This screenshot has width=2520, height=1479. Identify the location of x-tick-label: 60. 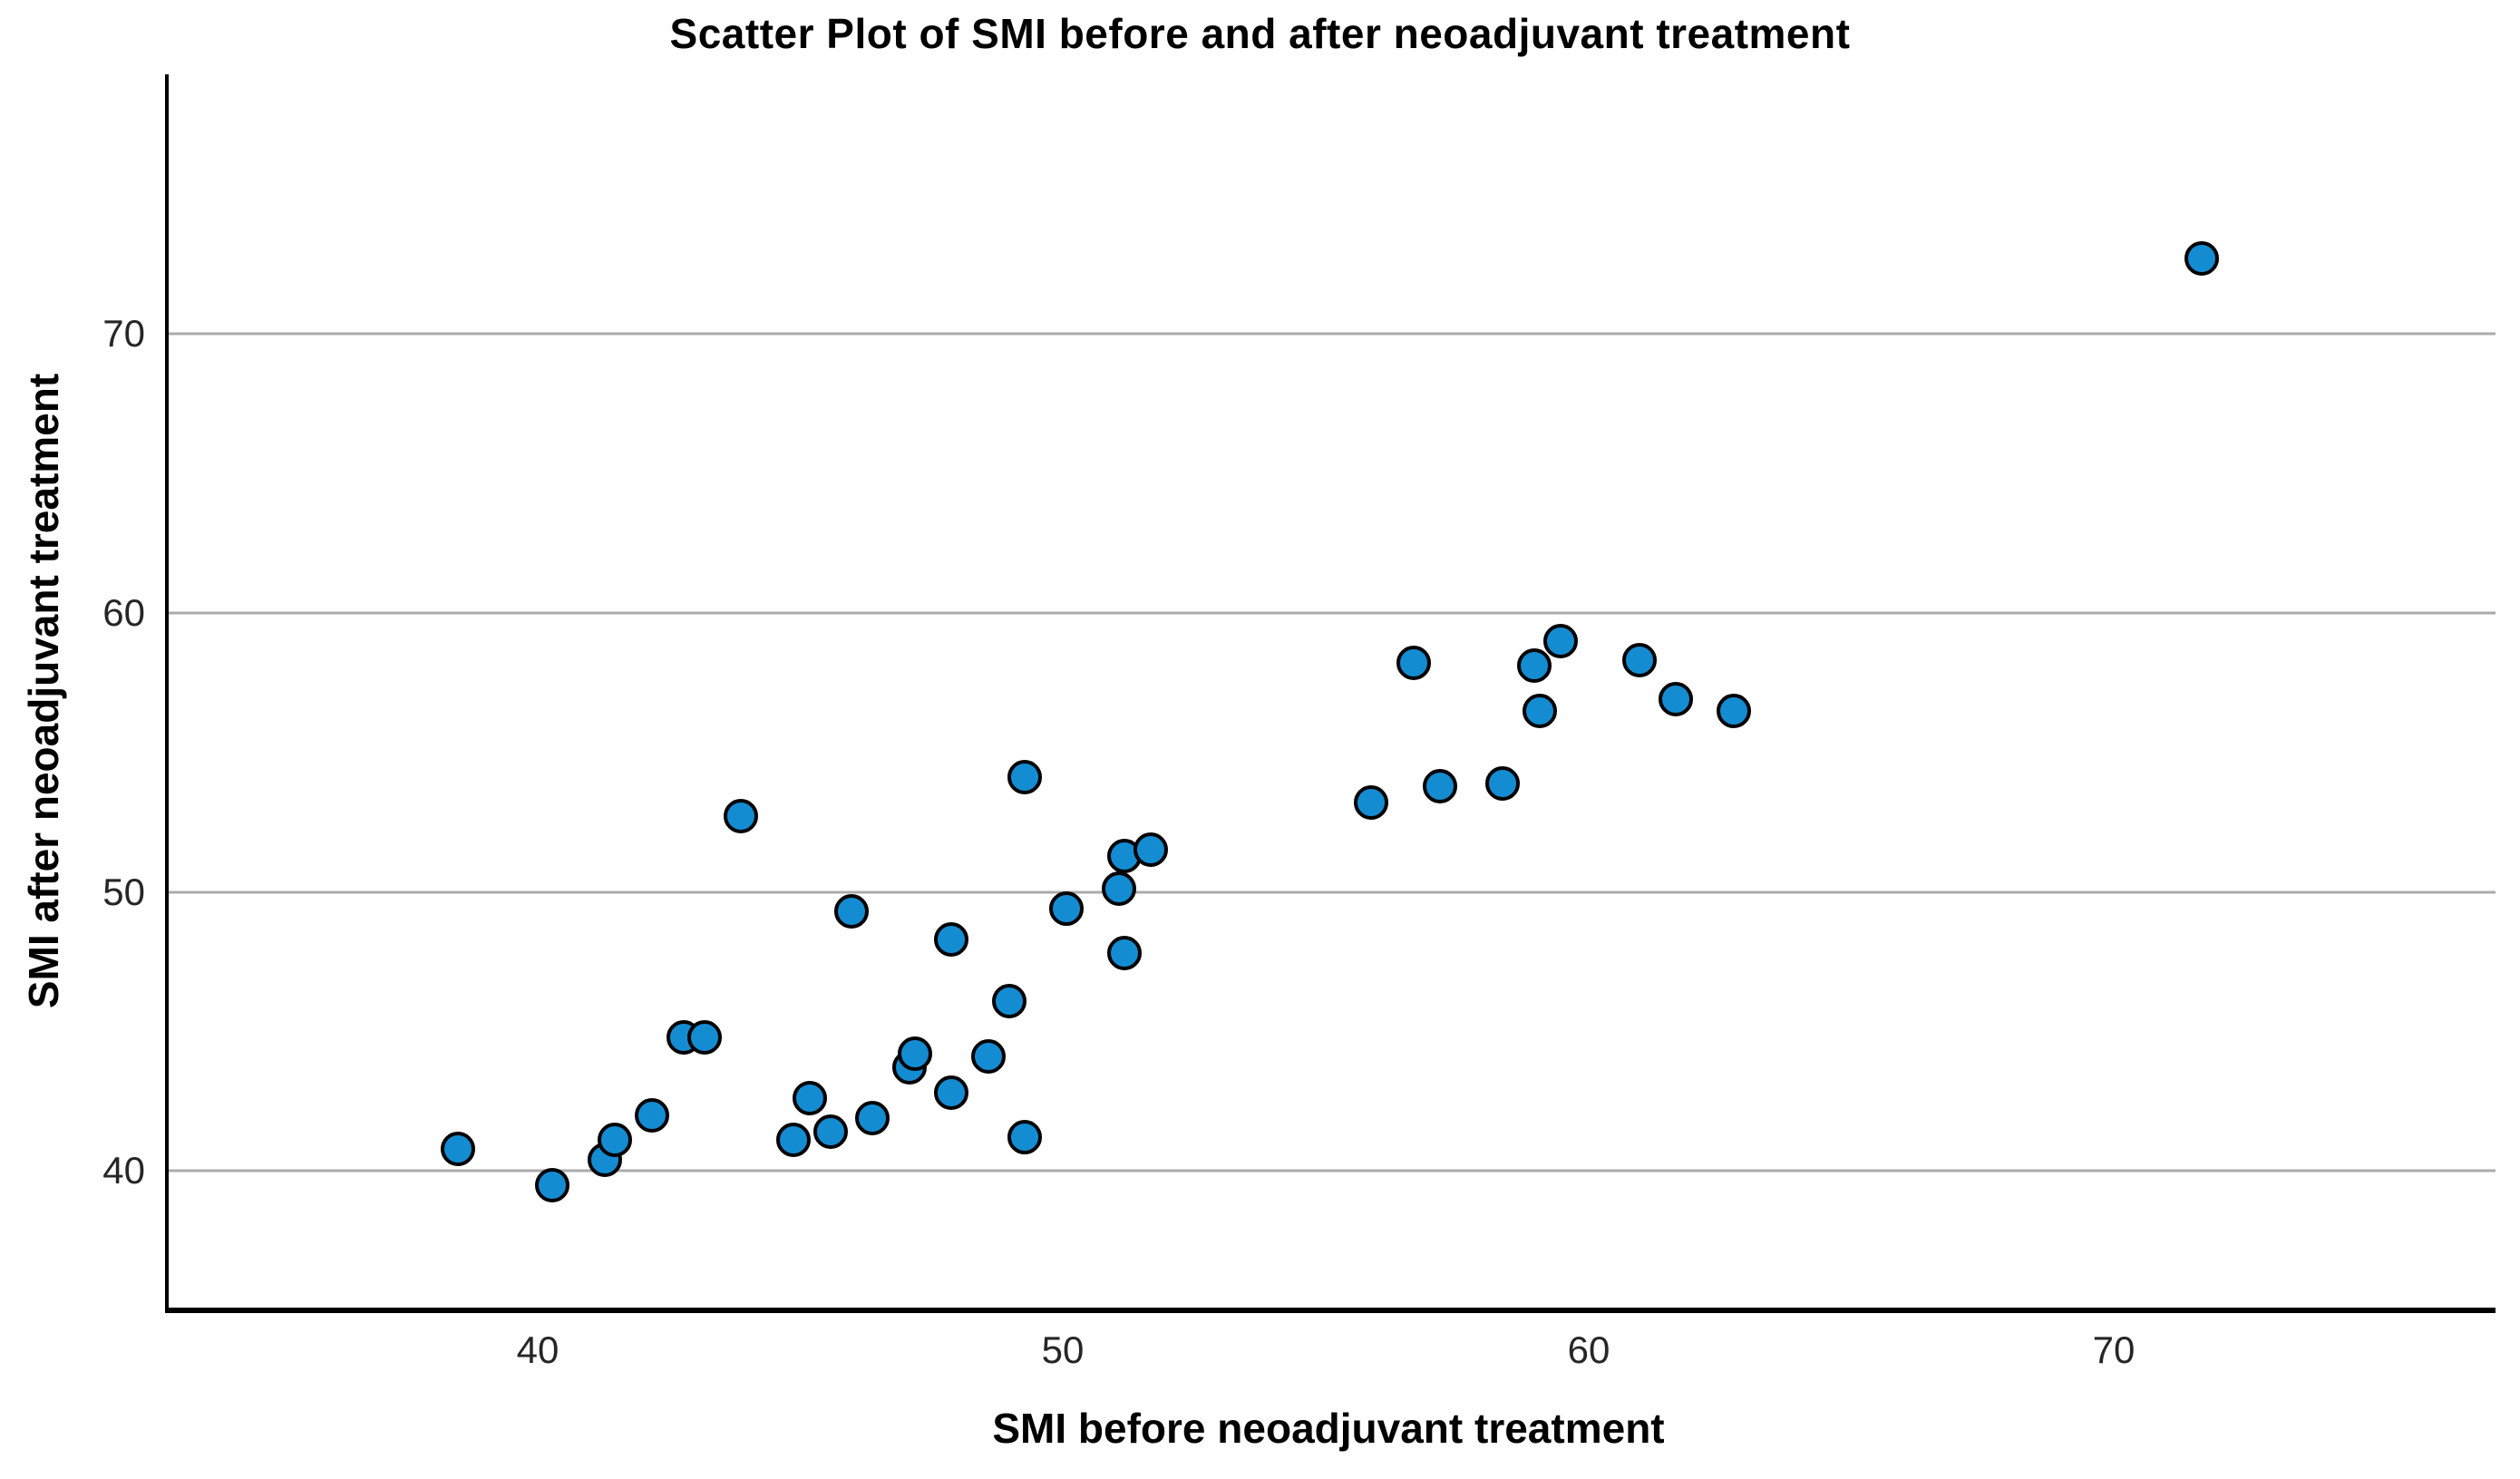
(1588, 1350).